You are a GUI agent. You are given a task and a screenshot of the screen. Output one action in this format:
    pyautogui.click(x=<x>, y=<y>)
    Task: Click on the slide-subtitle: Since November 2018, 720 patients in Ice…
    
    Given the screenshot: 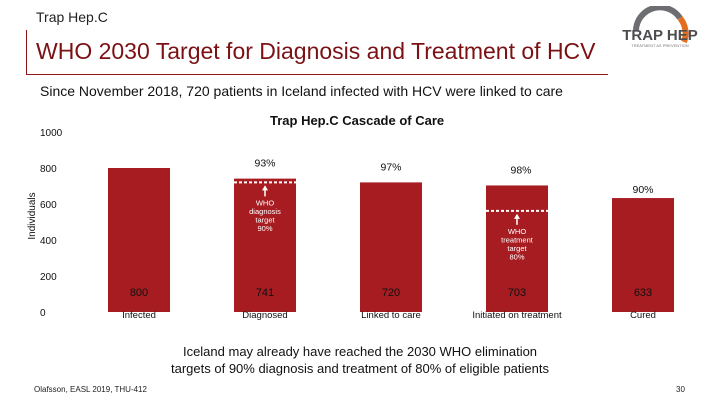 What is the action you would take?
    pyautogui.click(x=301, y=91)
    